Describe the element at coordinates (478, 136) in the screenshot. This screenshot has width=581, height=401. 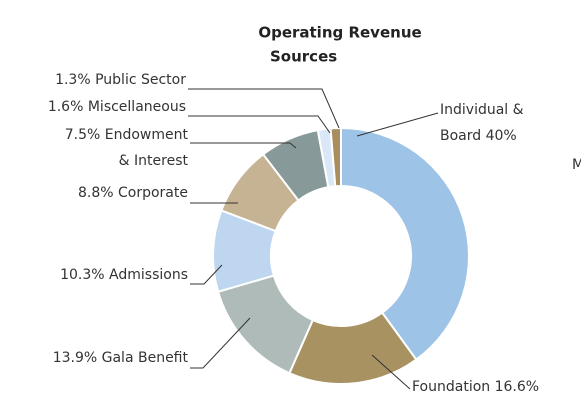
I see `slice-label: Board 40%` at that location.